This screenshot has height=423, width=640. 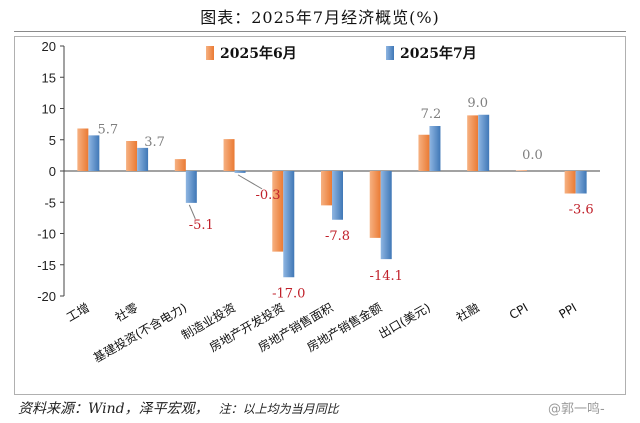 I want to click on data-label: 0.0, so click(x=532, y=155).